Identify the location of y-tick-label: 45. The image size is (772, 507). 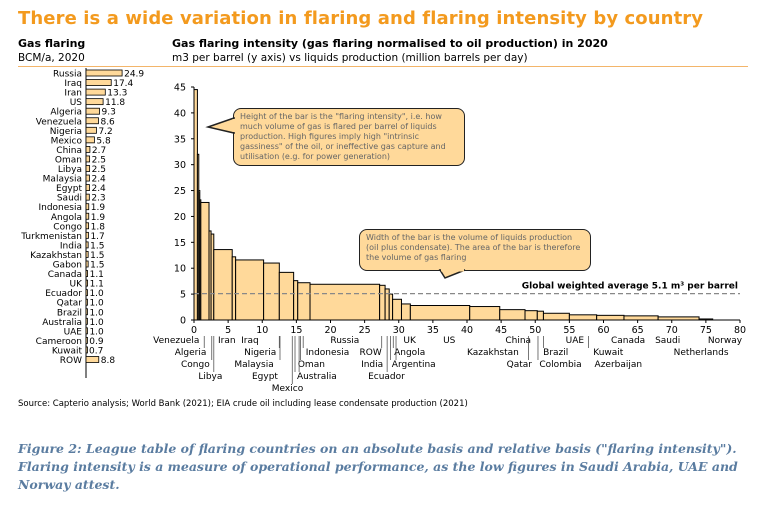
(180, 88).